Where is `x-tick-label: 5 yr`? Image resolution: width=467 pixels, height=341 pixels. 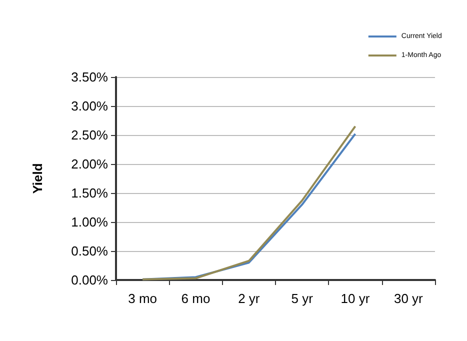 x-tick-label: 5 yr is located at coordinates (302, 298).